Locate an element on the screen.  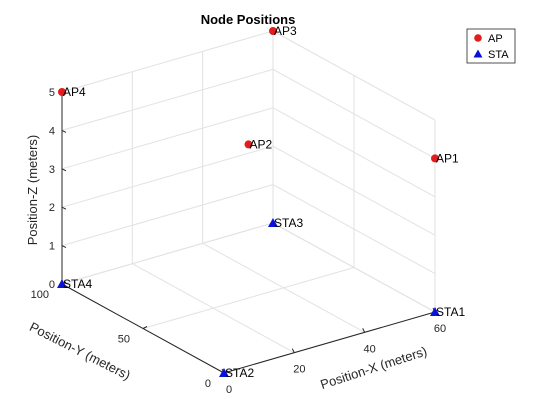
legend-ap-marker is located at coordinates (478, 38).